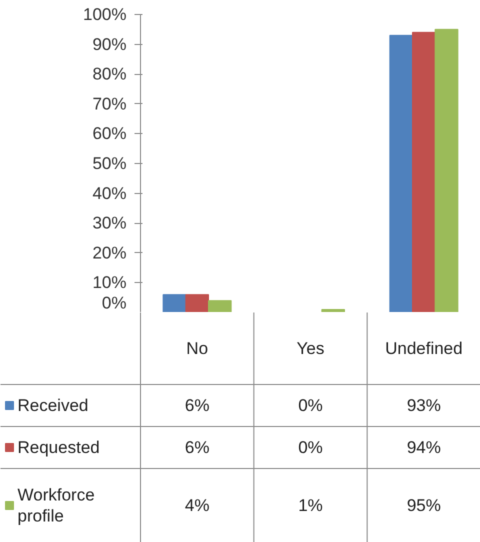 This screenshot has height=542, width=480. Describe the element at coordinates (109, 163) in the screenshot. I see `y-tick-label: 50%` at that location.